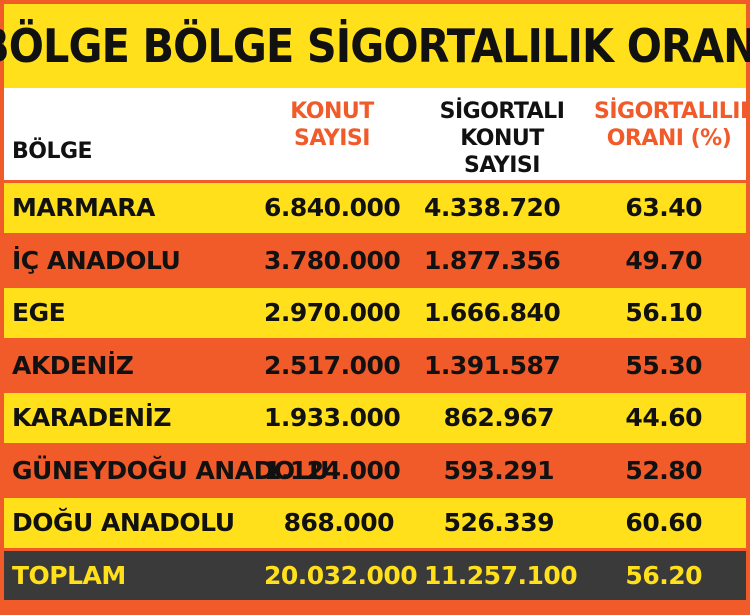 The width and height of the screenshot is (750, 615). I want to click on cell-konut-sayisi: 20.032.000, so click(341, 575).